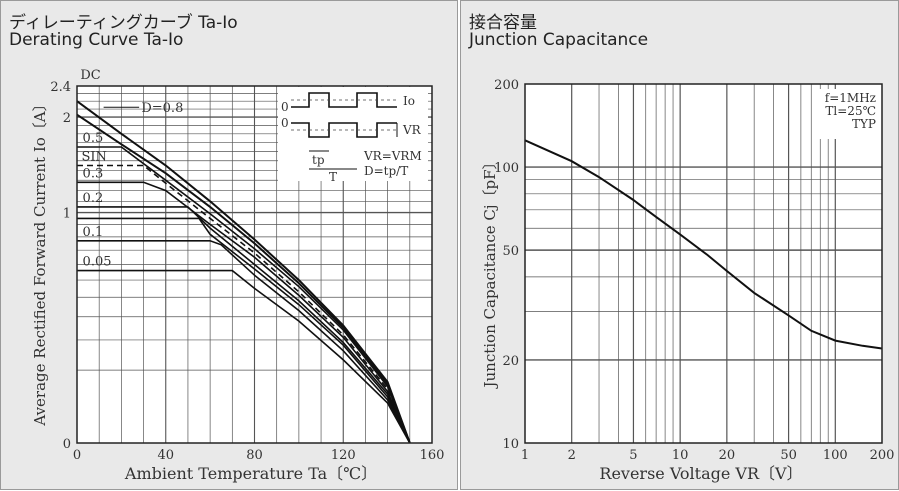 The height and width of the screenshot is (491, 899). I want to click on capacitance-x-tick-label: 200, so click(882, 455).